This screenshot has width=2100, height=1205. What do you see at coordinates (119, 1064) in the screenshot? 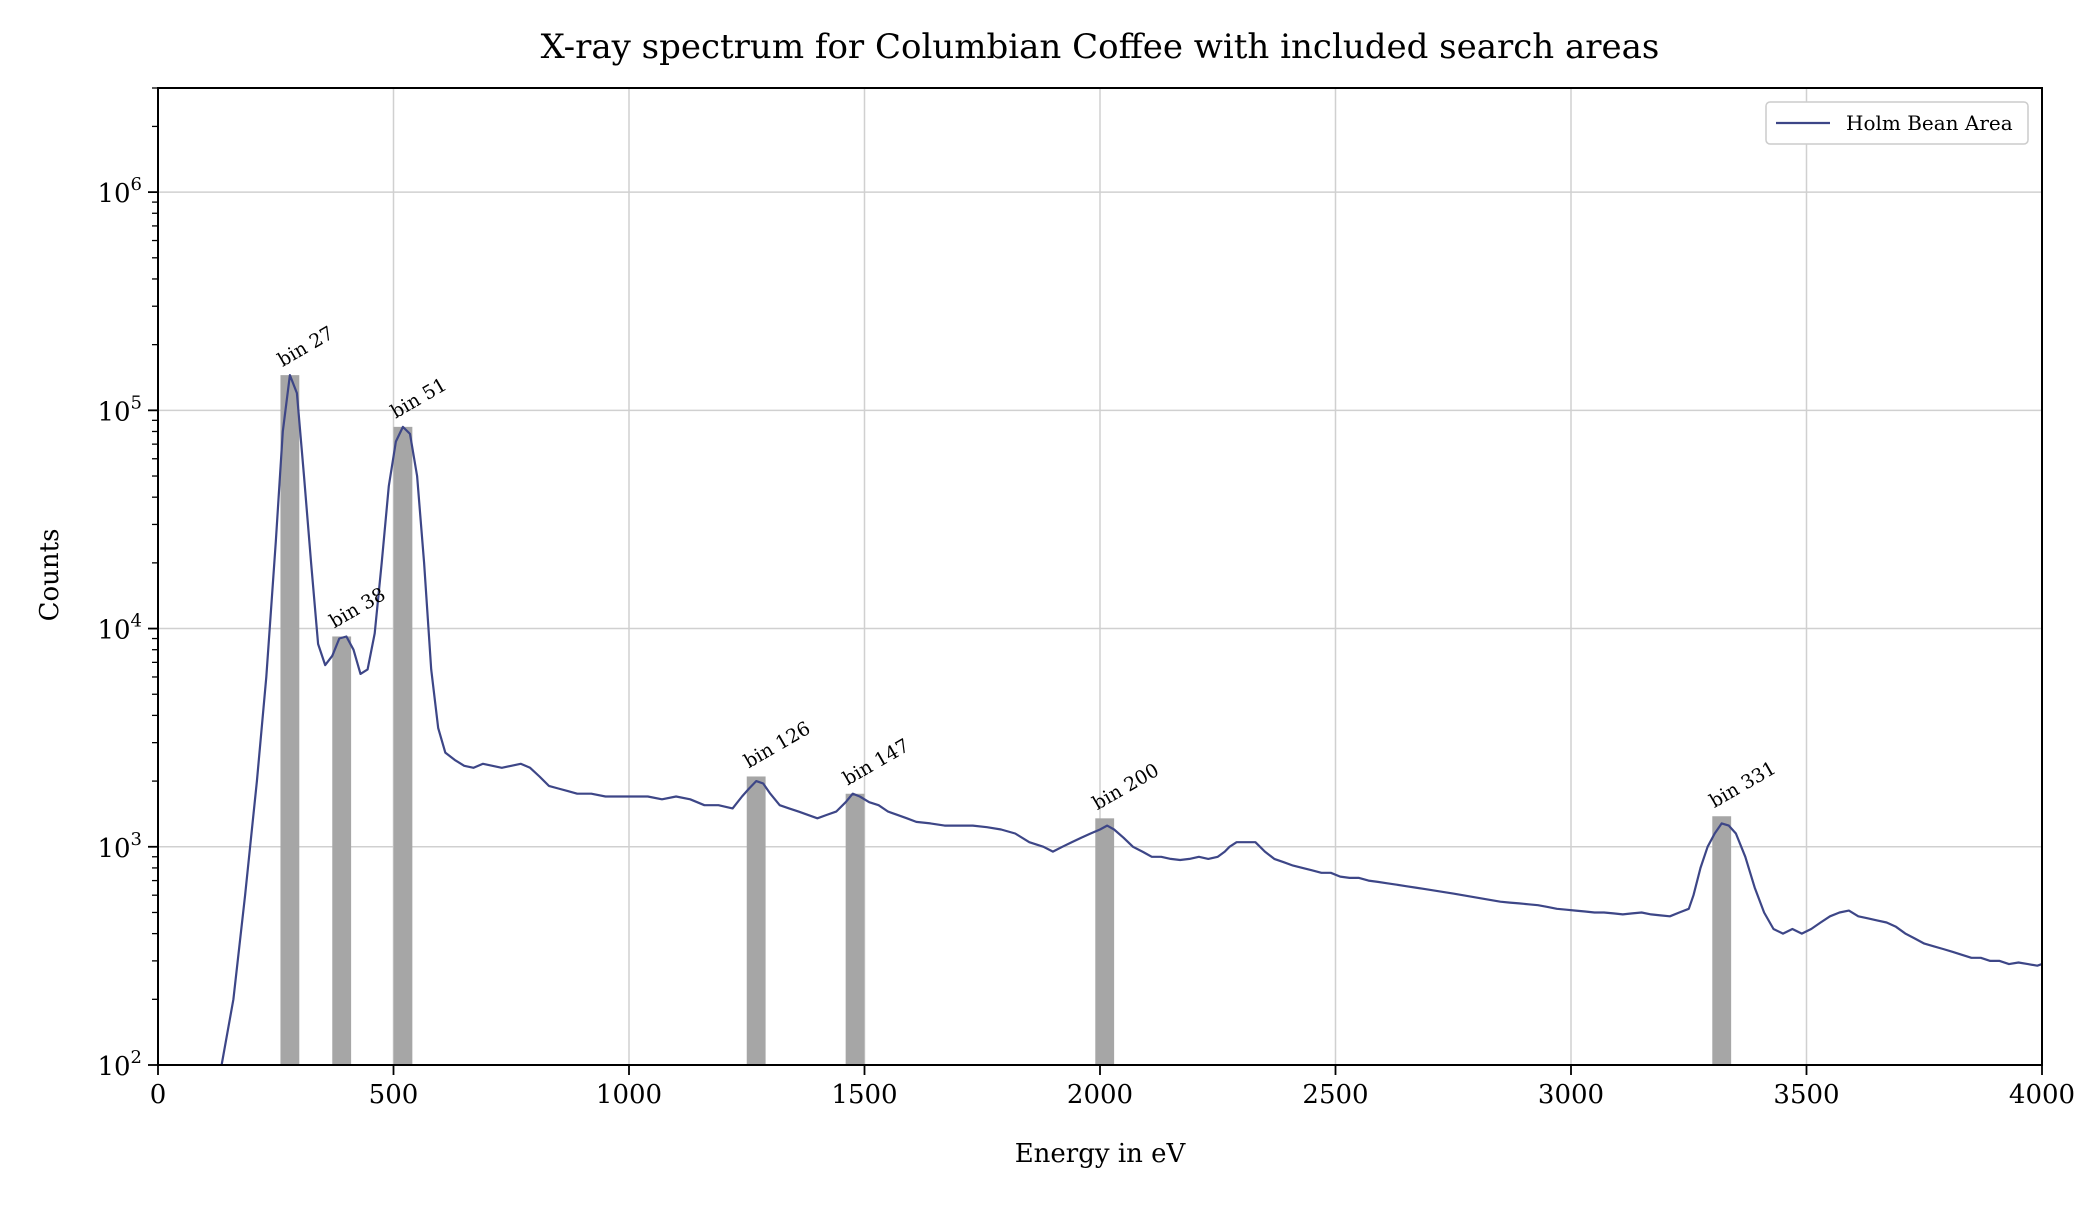
I see `y-tick-label: 10²` at bounding box center [119, 1064].